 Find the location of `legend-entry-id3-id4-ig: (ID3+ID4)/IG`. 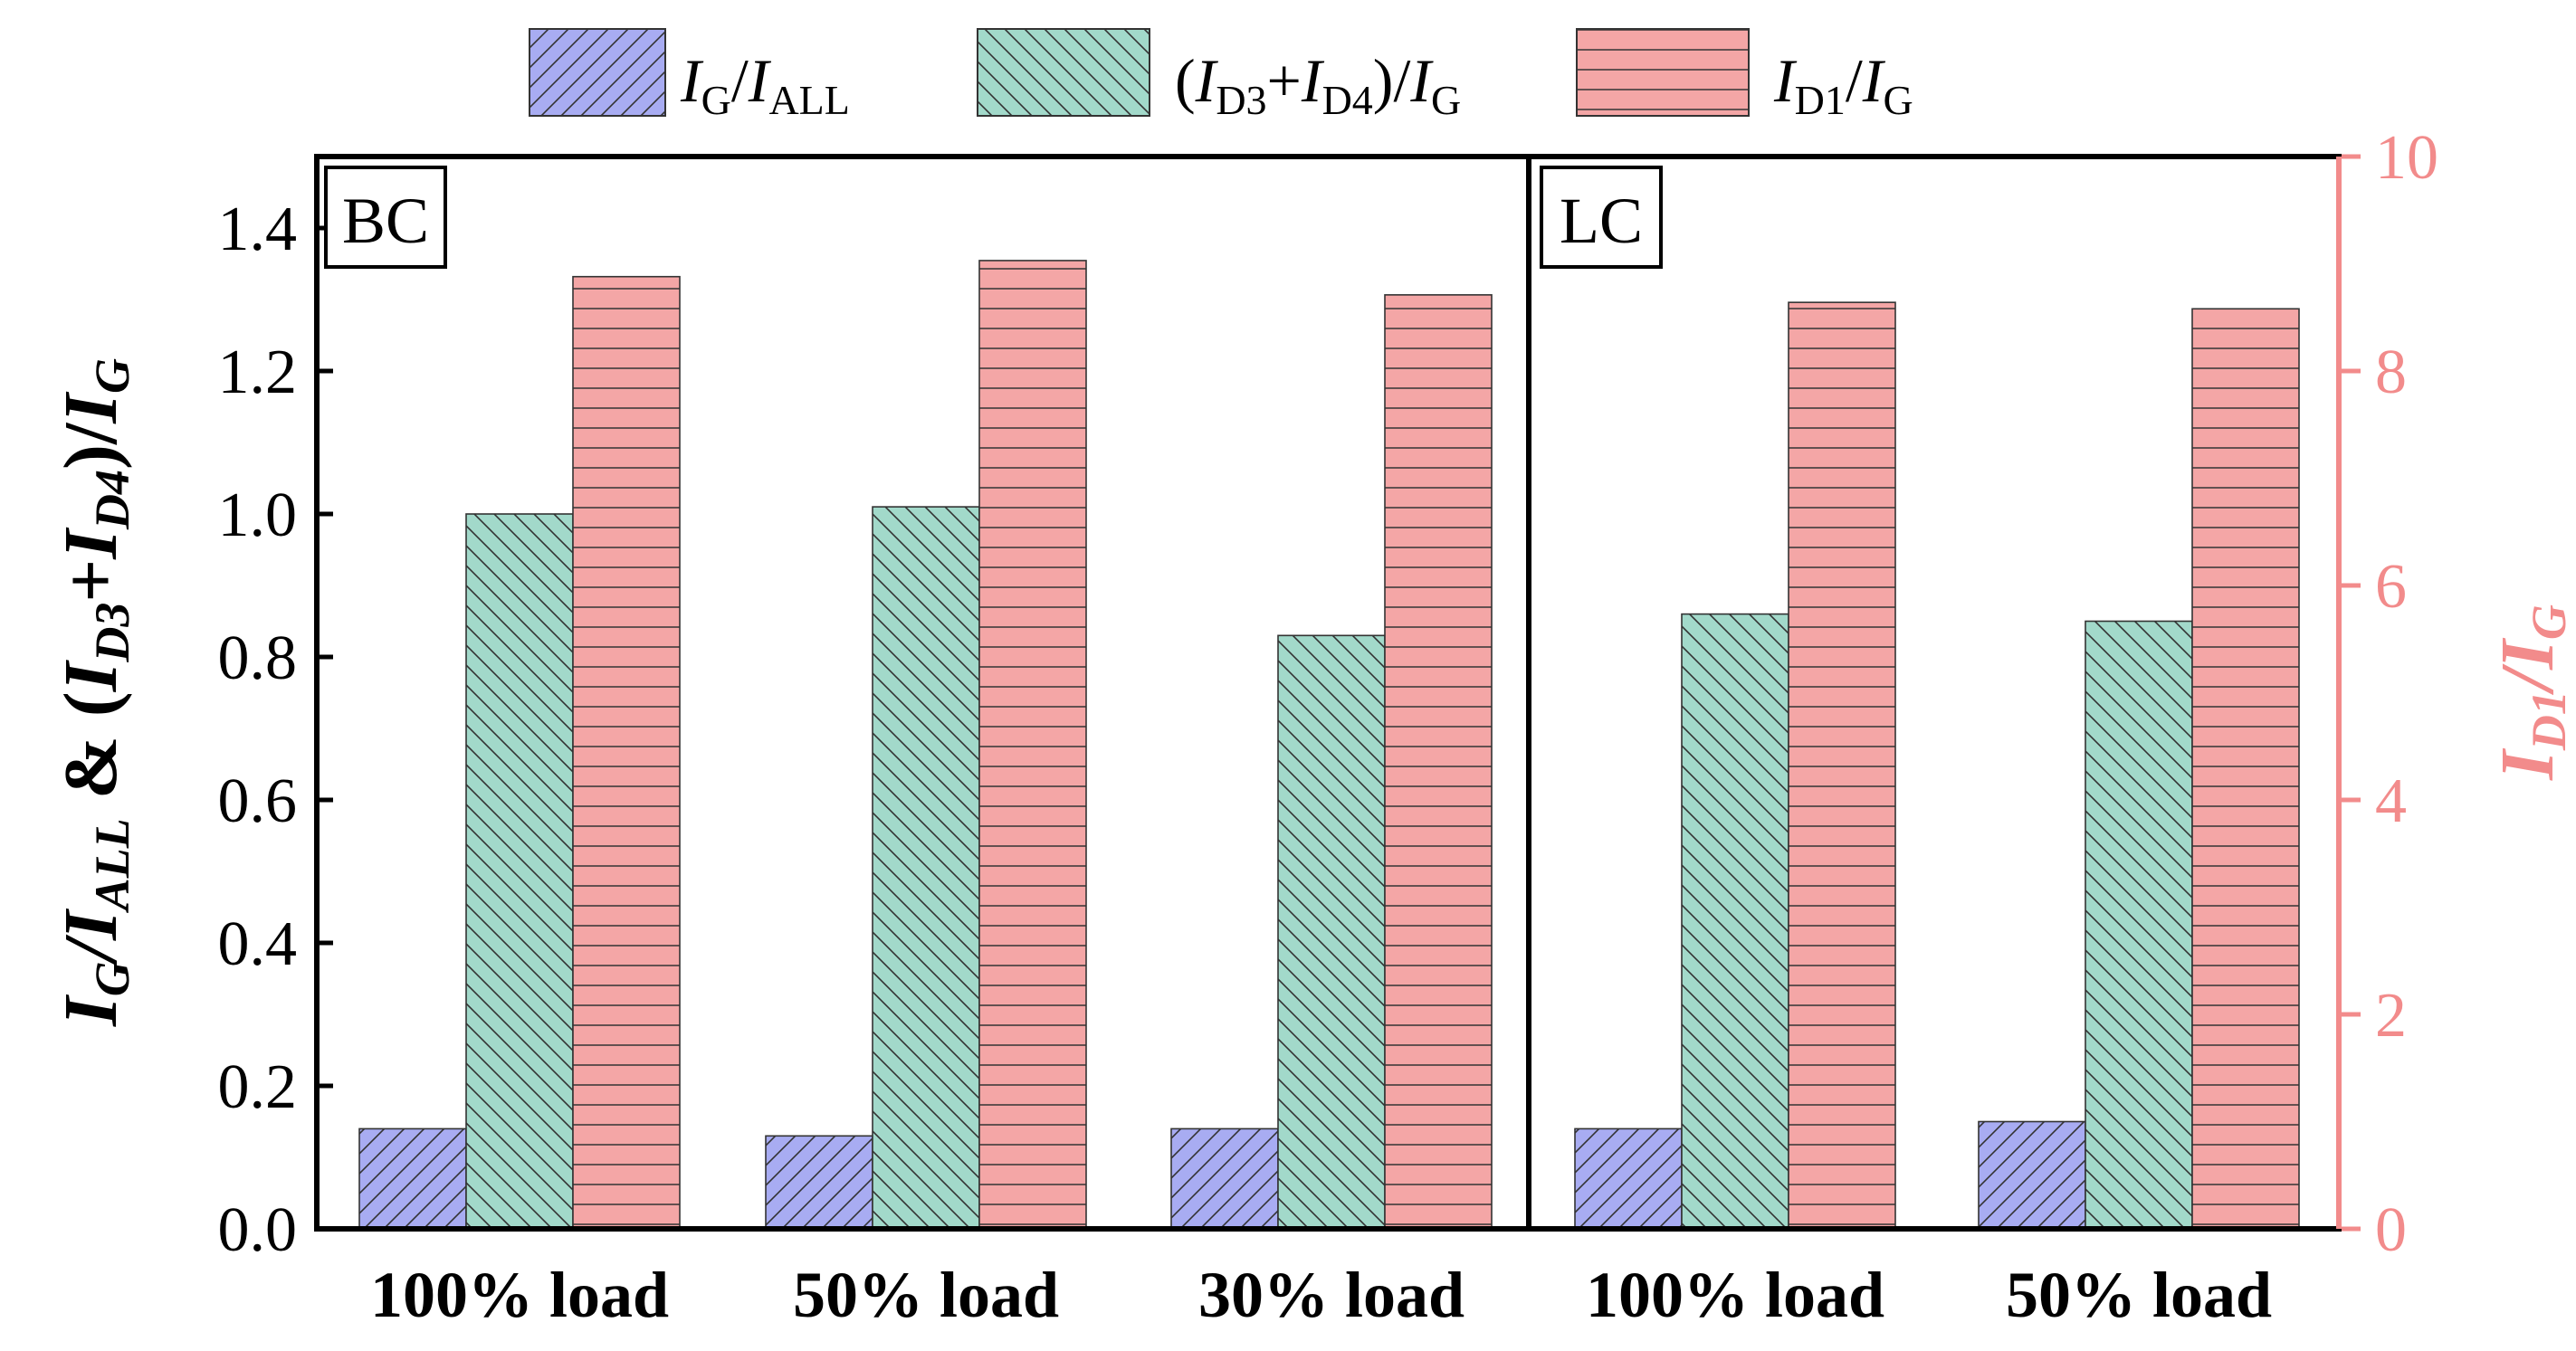

legend-entry-id3-id4-ig: (ID3+ID4)/IG is located at coordinates (1219, 76).